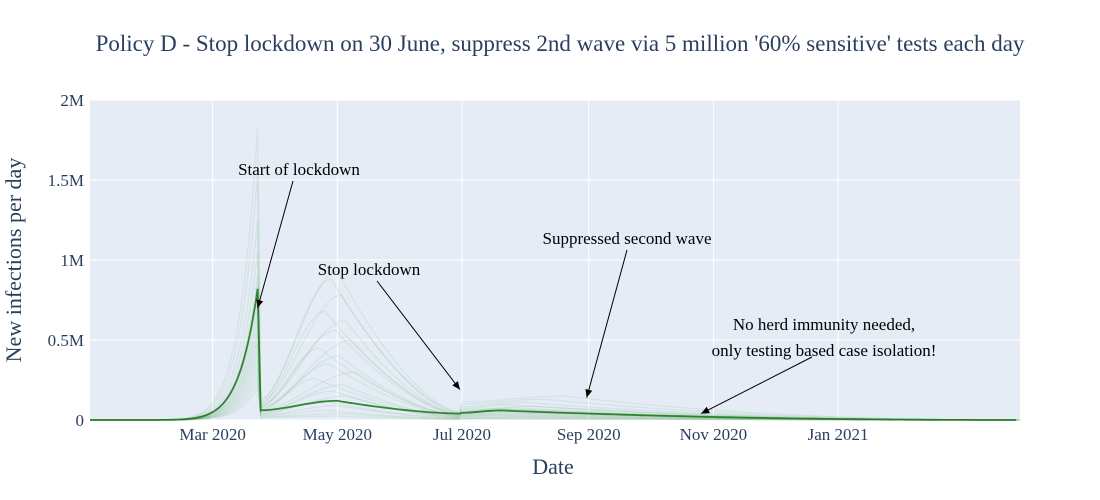 This screenshot has height=500, width=1100. I want to click on annotation-suppressed-second-wave: Suppressed second wave, so click(627, 313).